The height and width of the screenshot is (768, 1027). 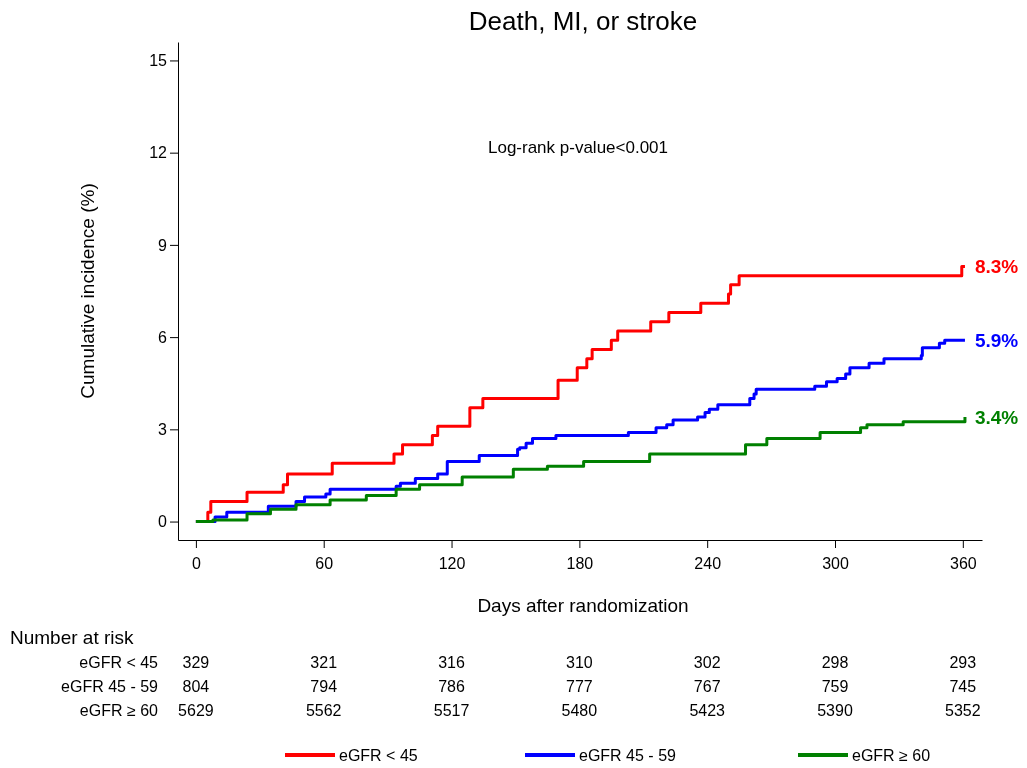 I want to click on text: Number at risk, so click(x=72, y=637).